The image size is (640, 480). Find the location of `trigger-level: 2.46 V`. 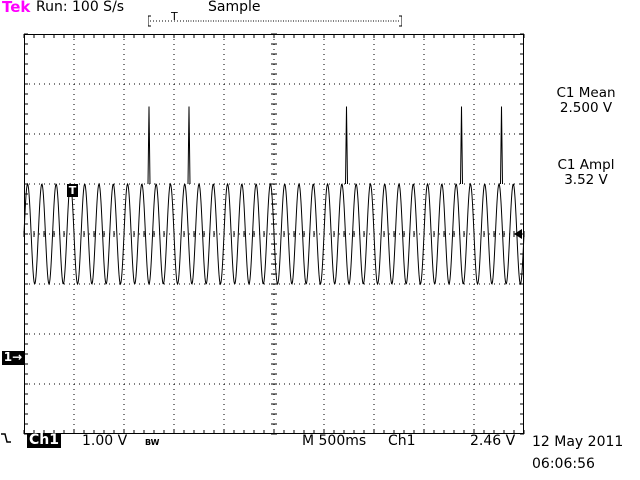

trigger-level: 2.46 V is located at coordinates (493, 441).